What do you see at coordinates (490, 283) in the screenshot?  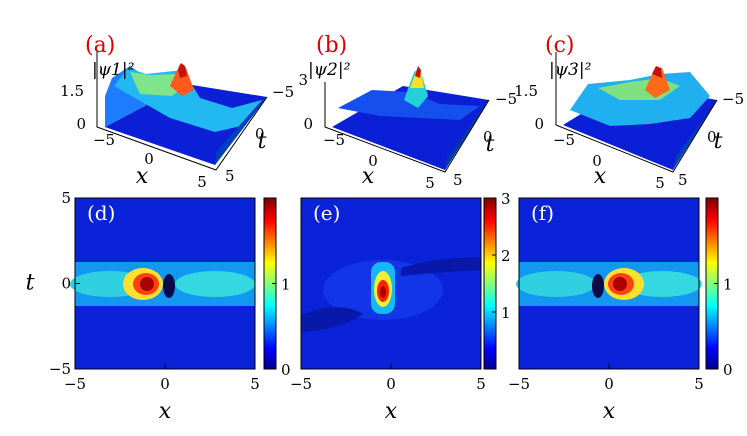 I see `colorbar-e` at bounding box center [490, 283].